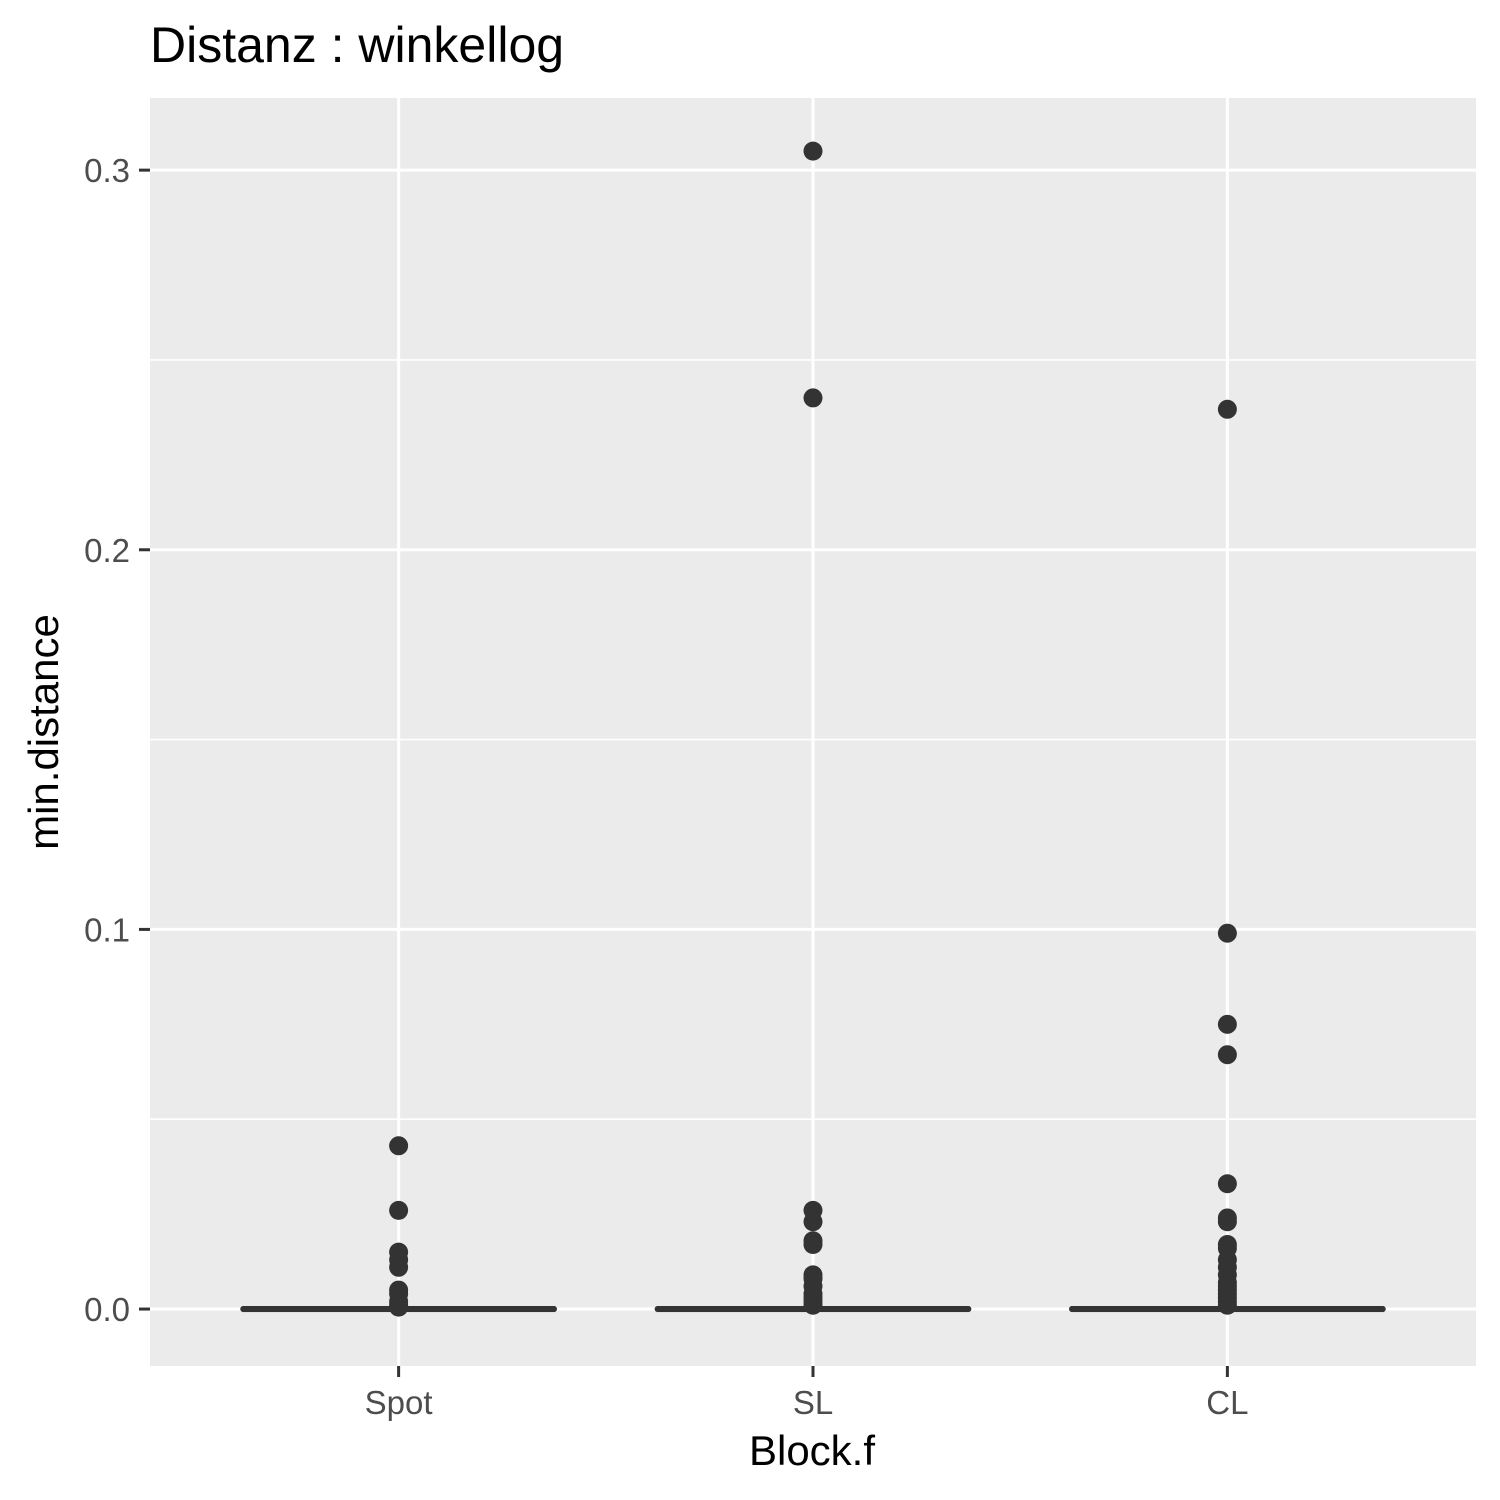 The width and height of the screenshot is (1500, 1500). I want to click on x-axis: Spot SL CL, so click(806, 1393).